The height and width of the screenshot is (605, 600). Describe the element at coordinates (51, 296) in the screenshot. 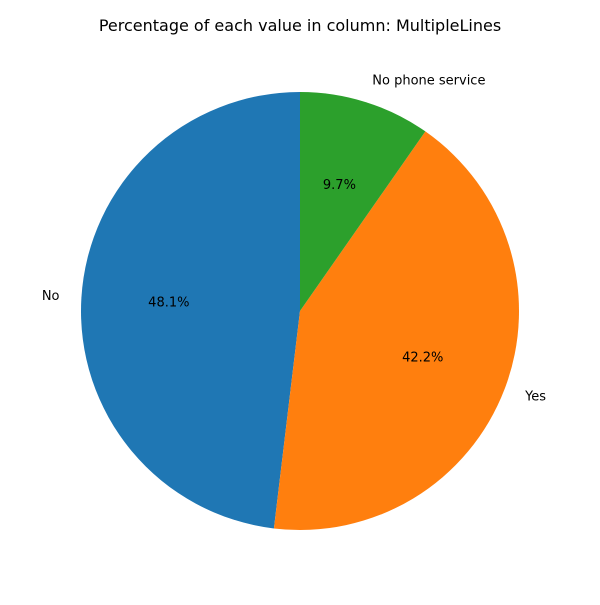

I see `pie-label-no: No` at that location.